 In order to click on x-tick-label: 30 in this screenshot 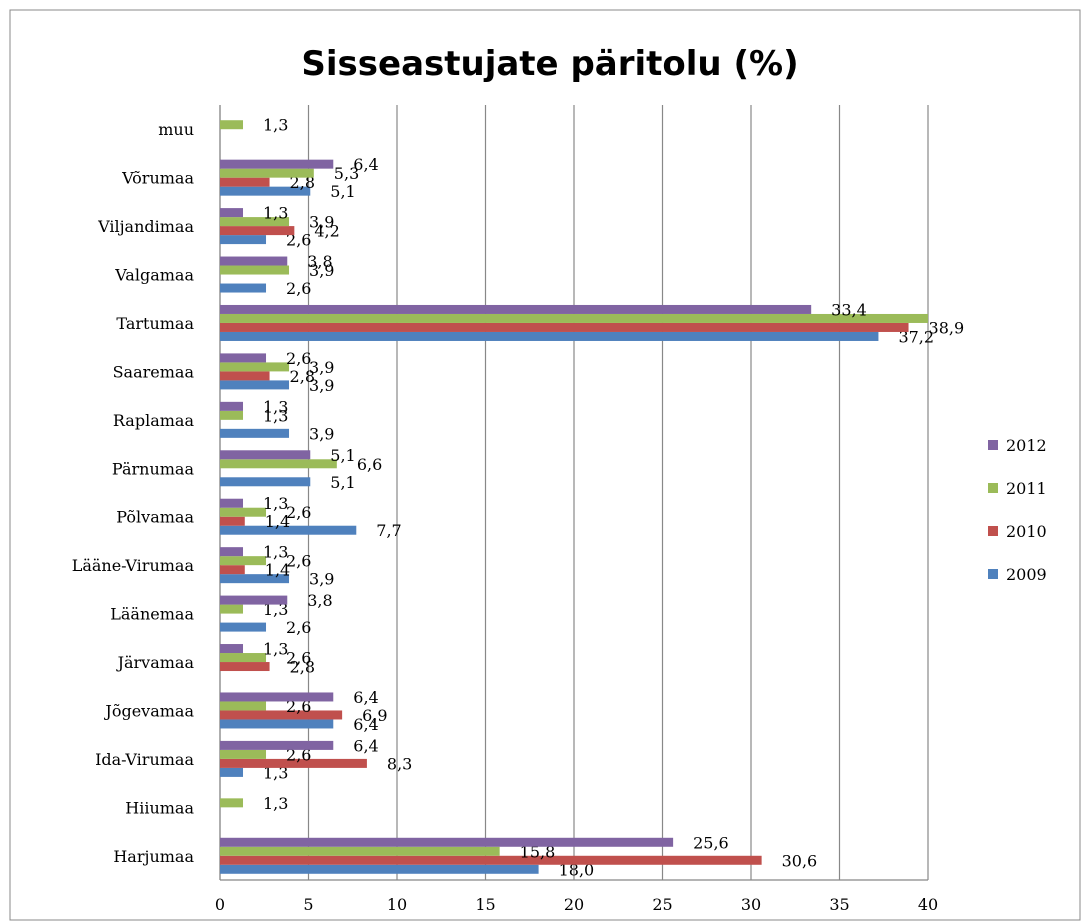, I will do `click(751, 904)`.